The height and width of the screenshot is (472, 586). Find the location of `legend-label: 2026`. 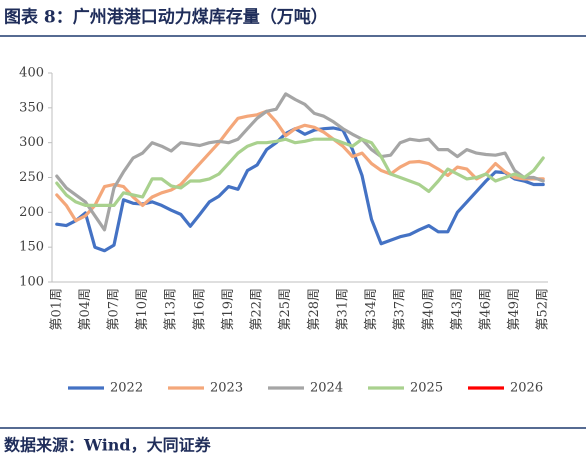

legend-label: 2026 is located at coordinates (526, 388).